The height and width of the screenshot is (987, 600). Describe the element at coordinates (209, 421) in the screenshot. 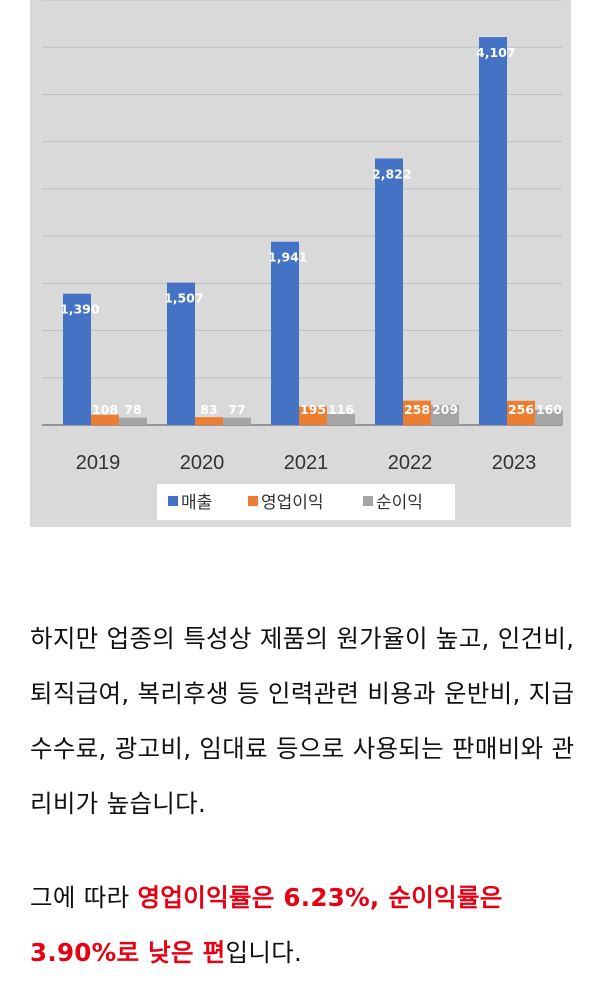

I see `bar-영업이익-2020` at that location.